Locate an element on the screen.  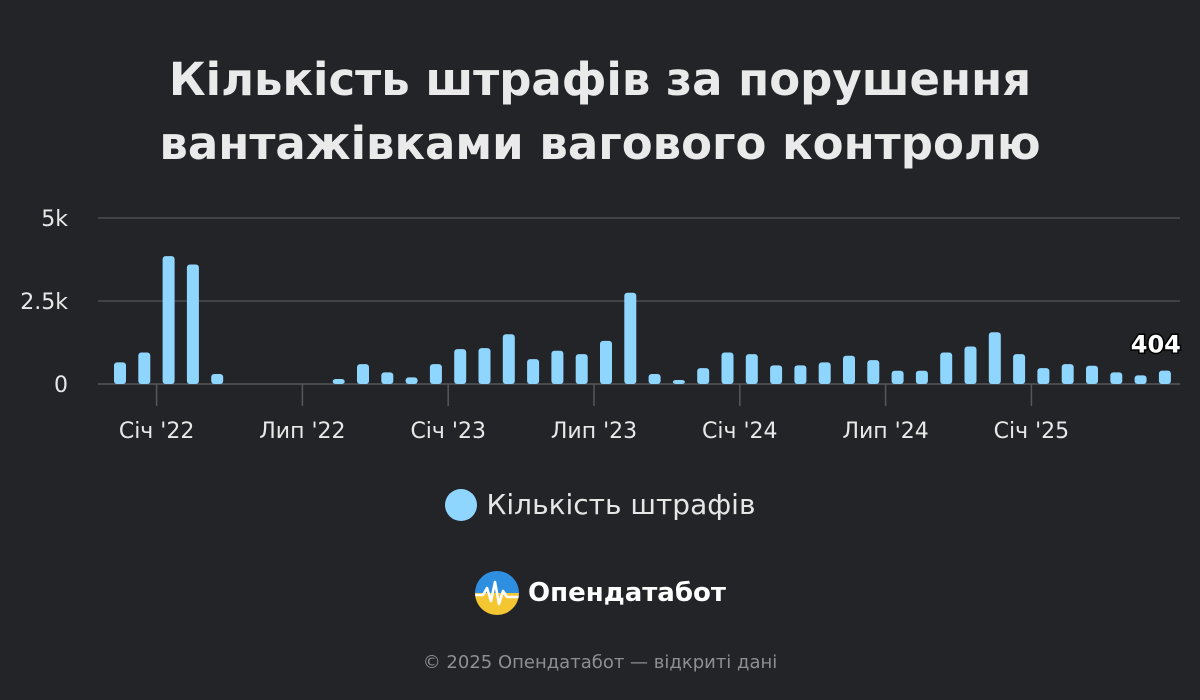
title-line-1: Кількість штрафів за порушення is located at coordinates (600, 79).